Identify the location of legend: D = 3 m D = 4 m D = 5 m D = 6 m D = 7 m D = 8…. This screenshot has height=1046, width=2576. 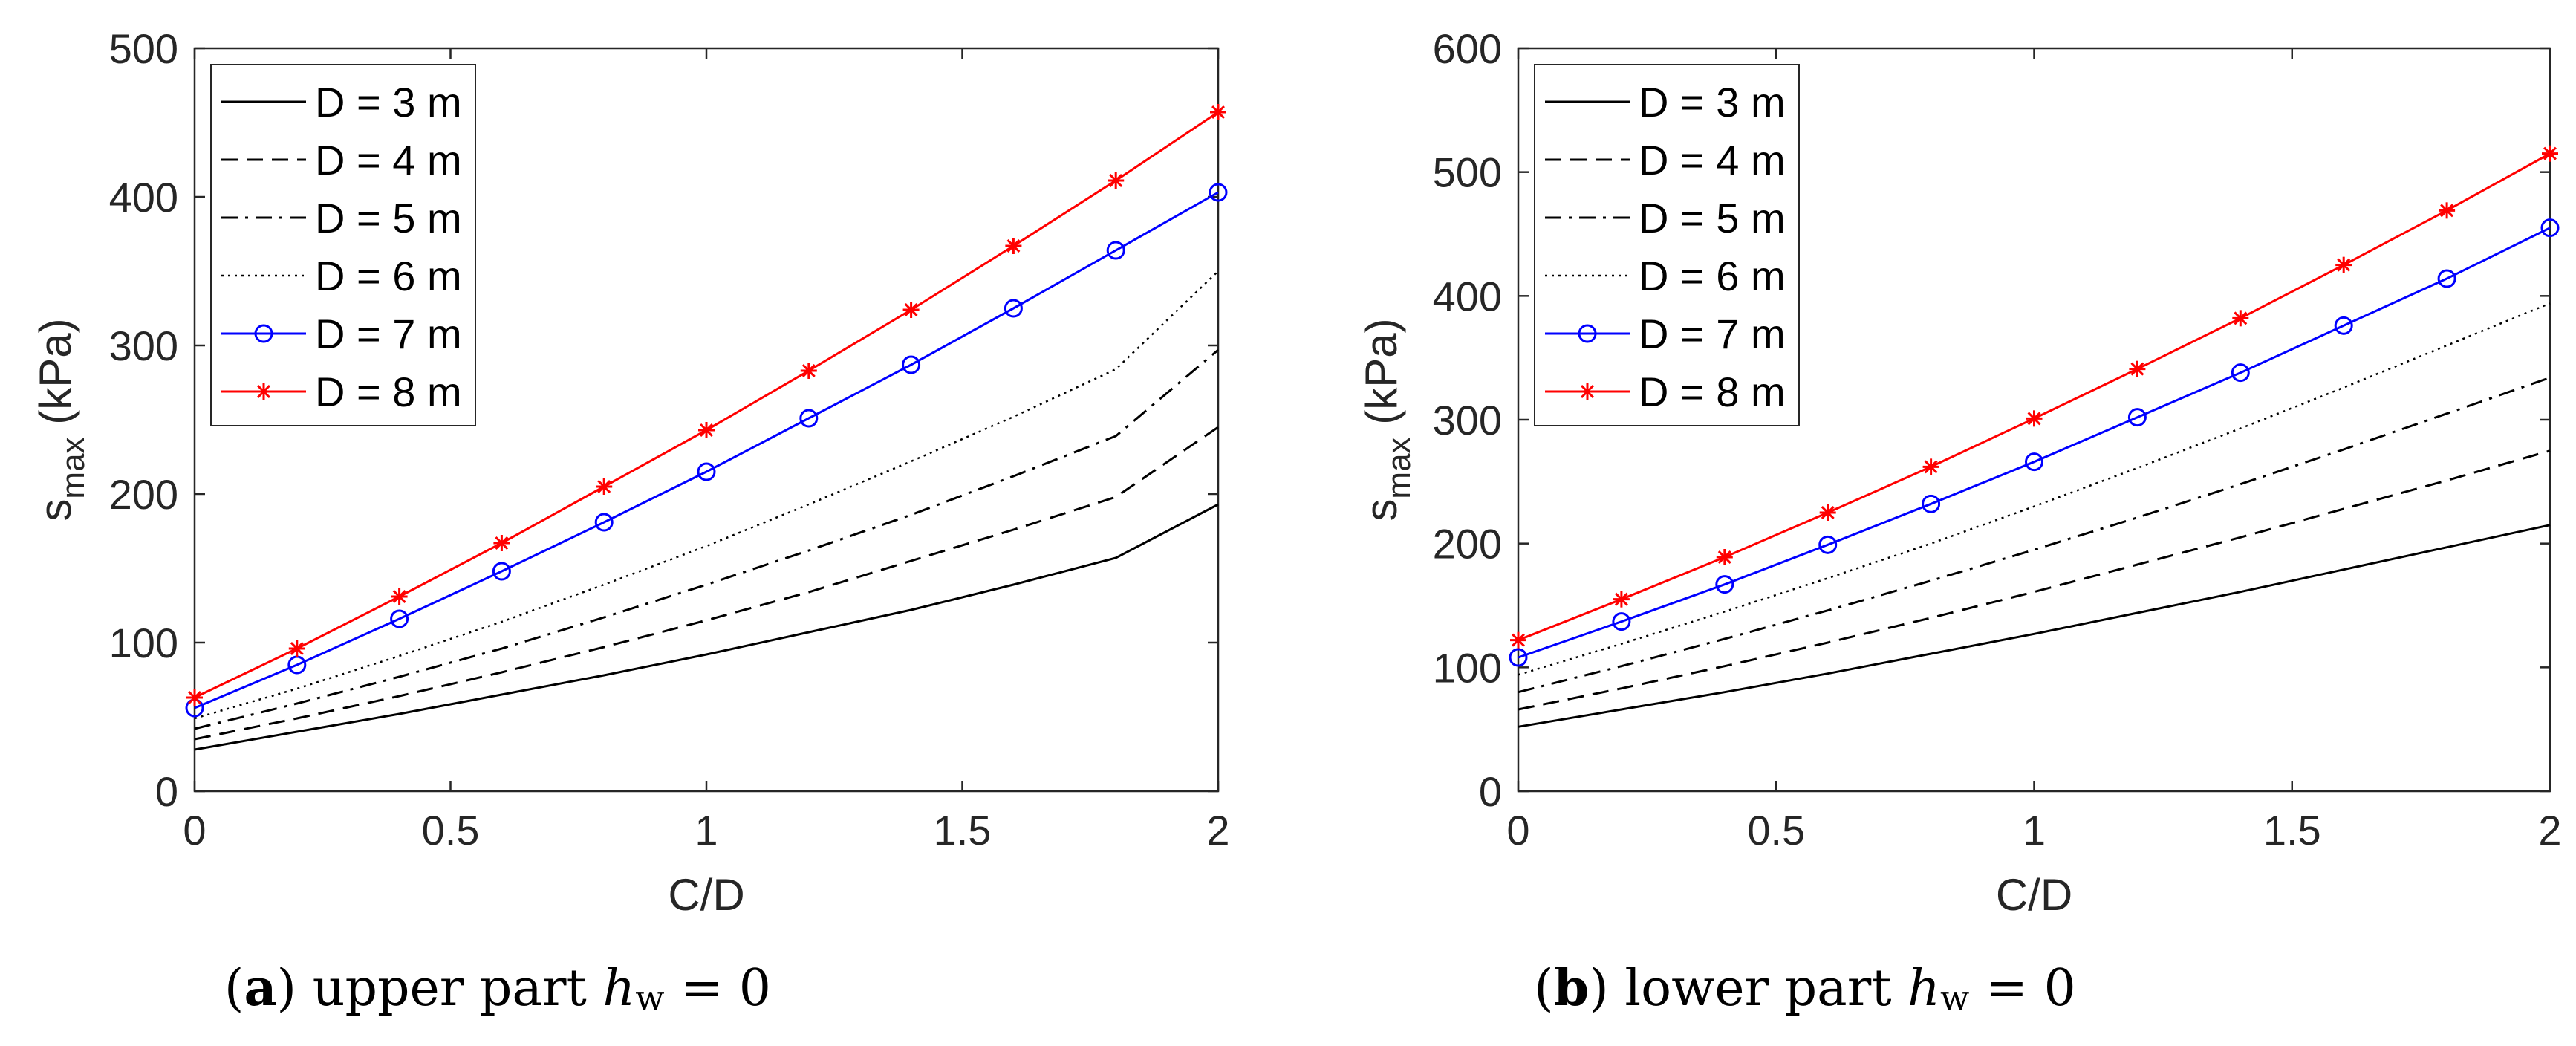
(343, 245).